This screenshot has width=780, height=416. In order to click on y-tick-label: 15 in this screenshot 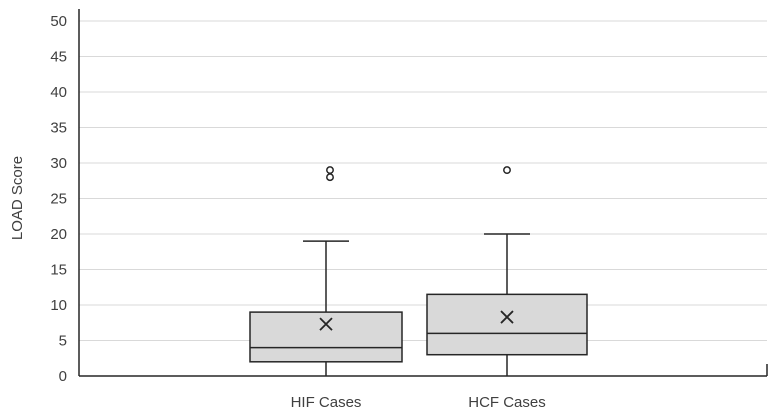, I will do `click(58, 270)`.